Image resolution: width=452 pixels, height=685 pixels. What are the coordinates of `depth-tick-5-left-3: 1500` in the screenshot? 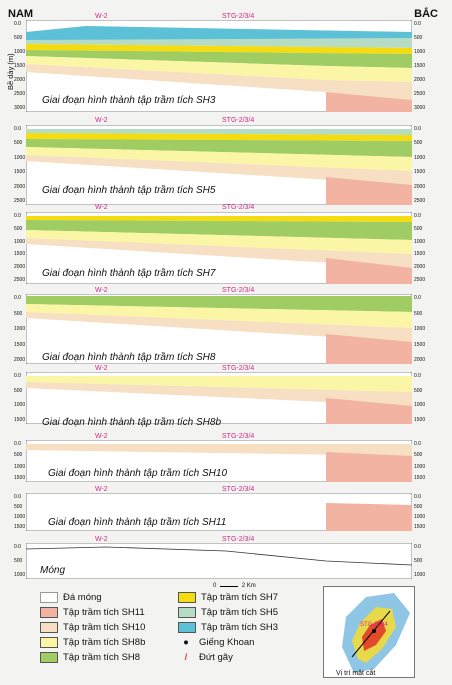 It's located at (20, 420).